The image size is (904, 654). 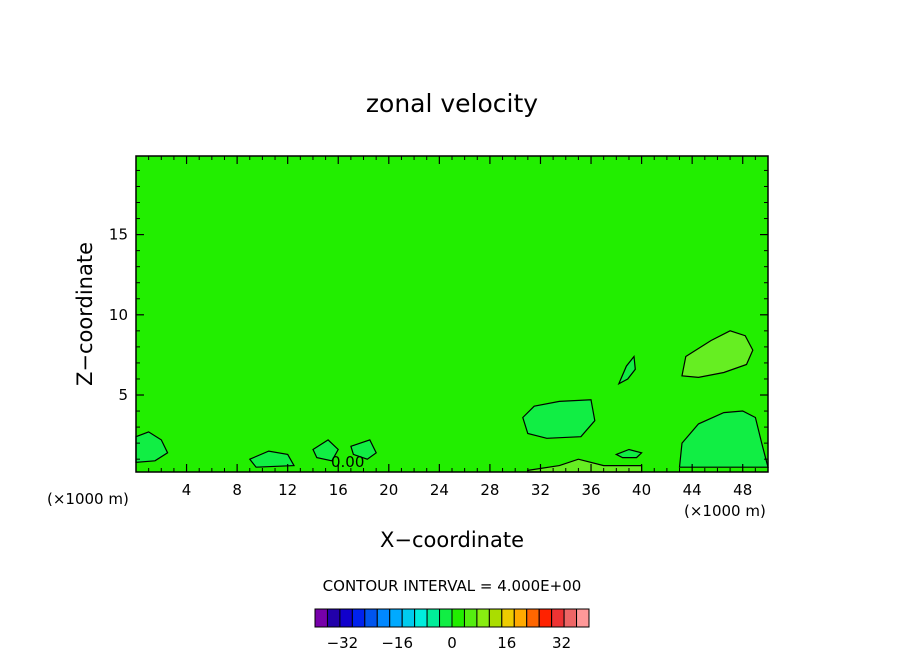 What do you see at coordinates (123, 395) in the screenshot?
I see `y-tick-label: 5` at bounding box center [123, 395].